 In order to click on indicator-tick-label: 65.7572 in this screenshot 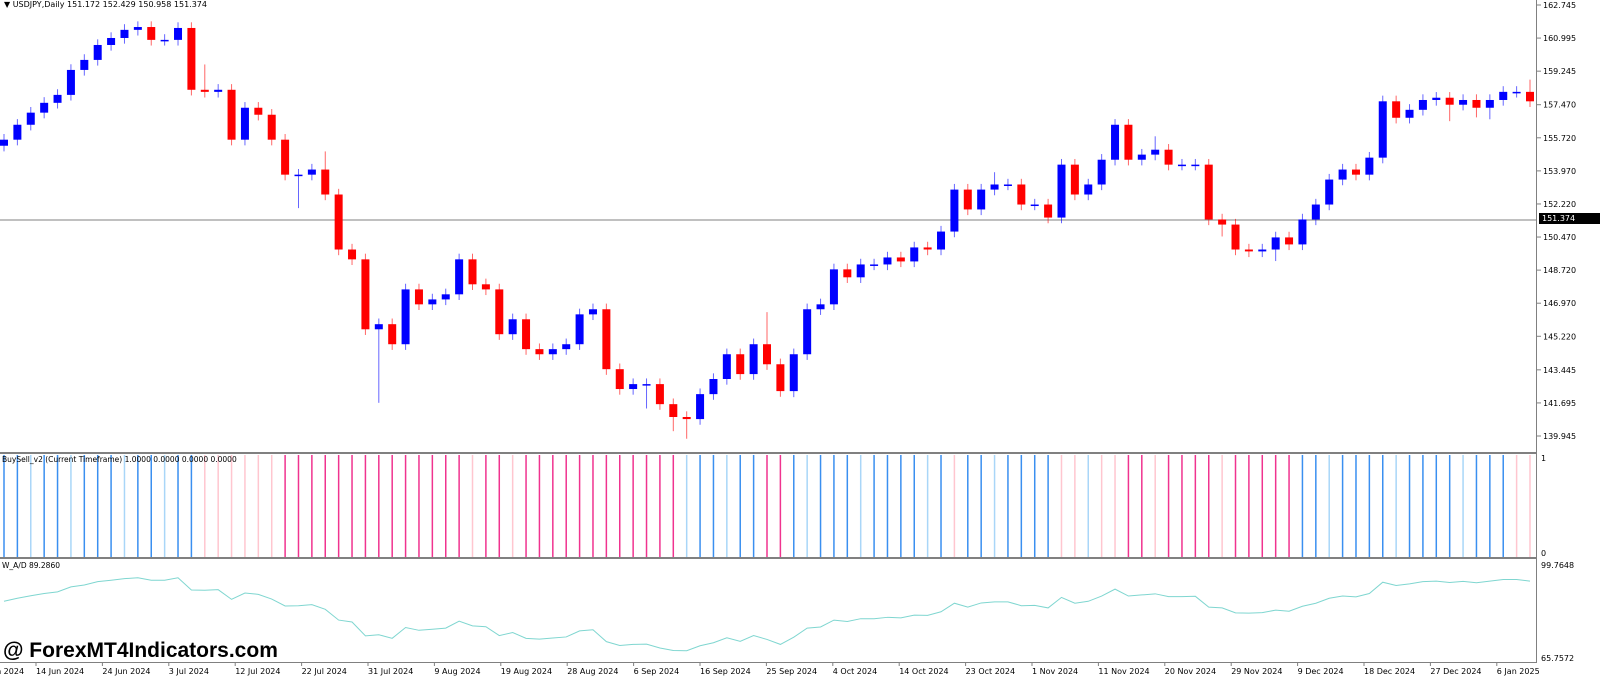, I will do `click(1557, 658)`.